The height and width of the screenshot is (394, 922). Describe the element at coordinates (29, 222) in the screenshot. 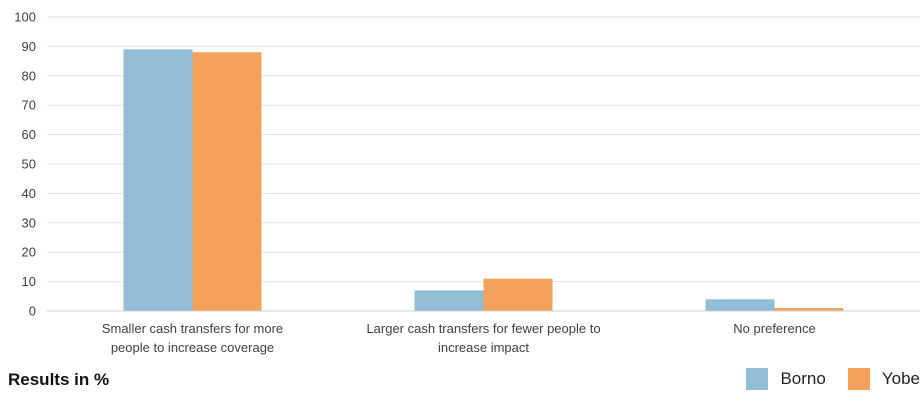

I see `y-tick-label-30: 30` at that location.